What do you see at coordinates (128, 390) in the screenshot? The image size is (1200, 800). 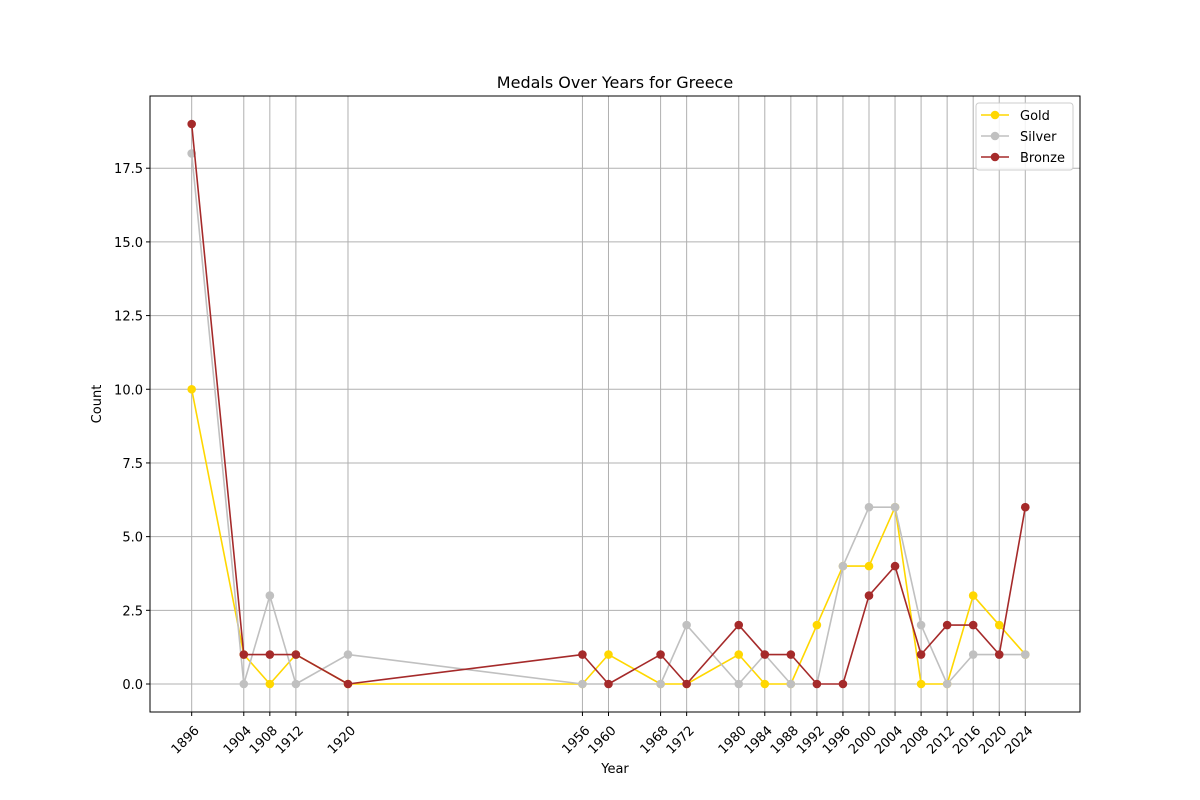 I see `y-tick-label: 10.0` at bounding box center [128, 390].